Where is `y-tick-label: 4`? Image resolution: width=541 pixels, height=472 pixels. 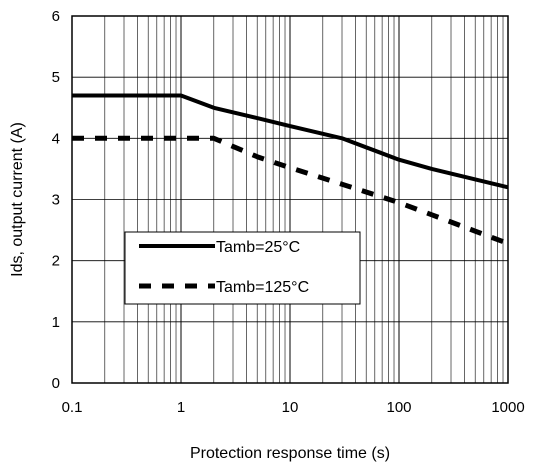
y-tick-label: 4 is located at coordinates (56, 138).